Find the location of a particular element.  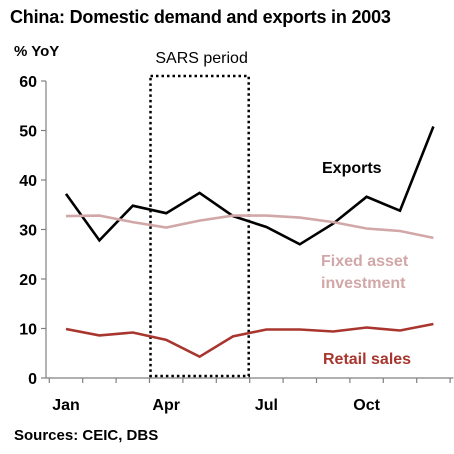

series-line-fixed-asset-investment is located at coordinates (249, 227).